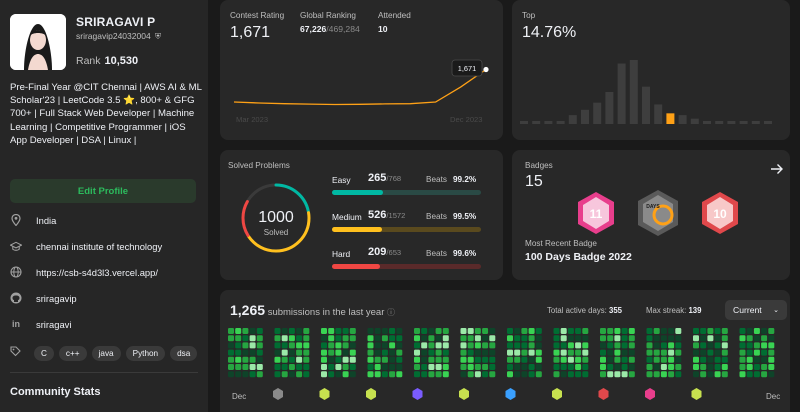  Describe the element at coordinates (72, 353) in the screenshot. I see `tag-cpp: c++` at that location.